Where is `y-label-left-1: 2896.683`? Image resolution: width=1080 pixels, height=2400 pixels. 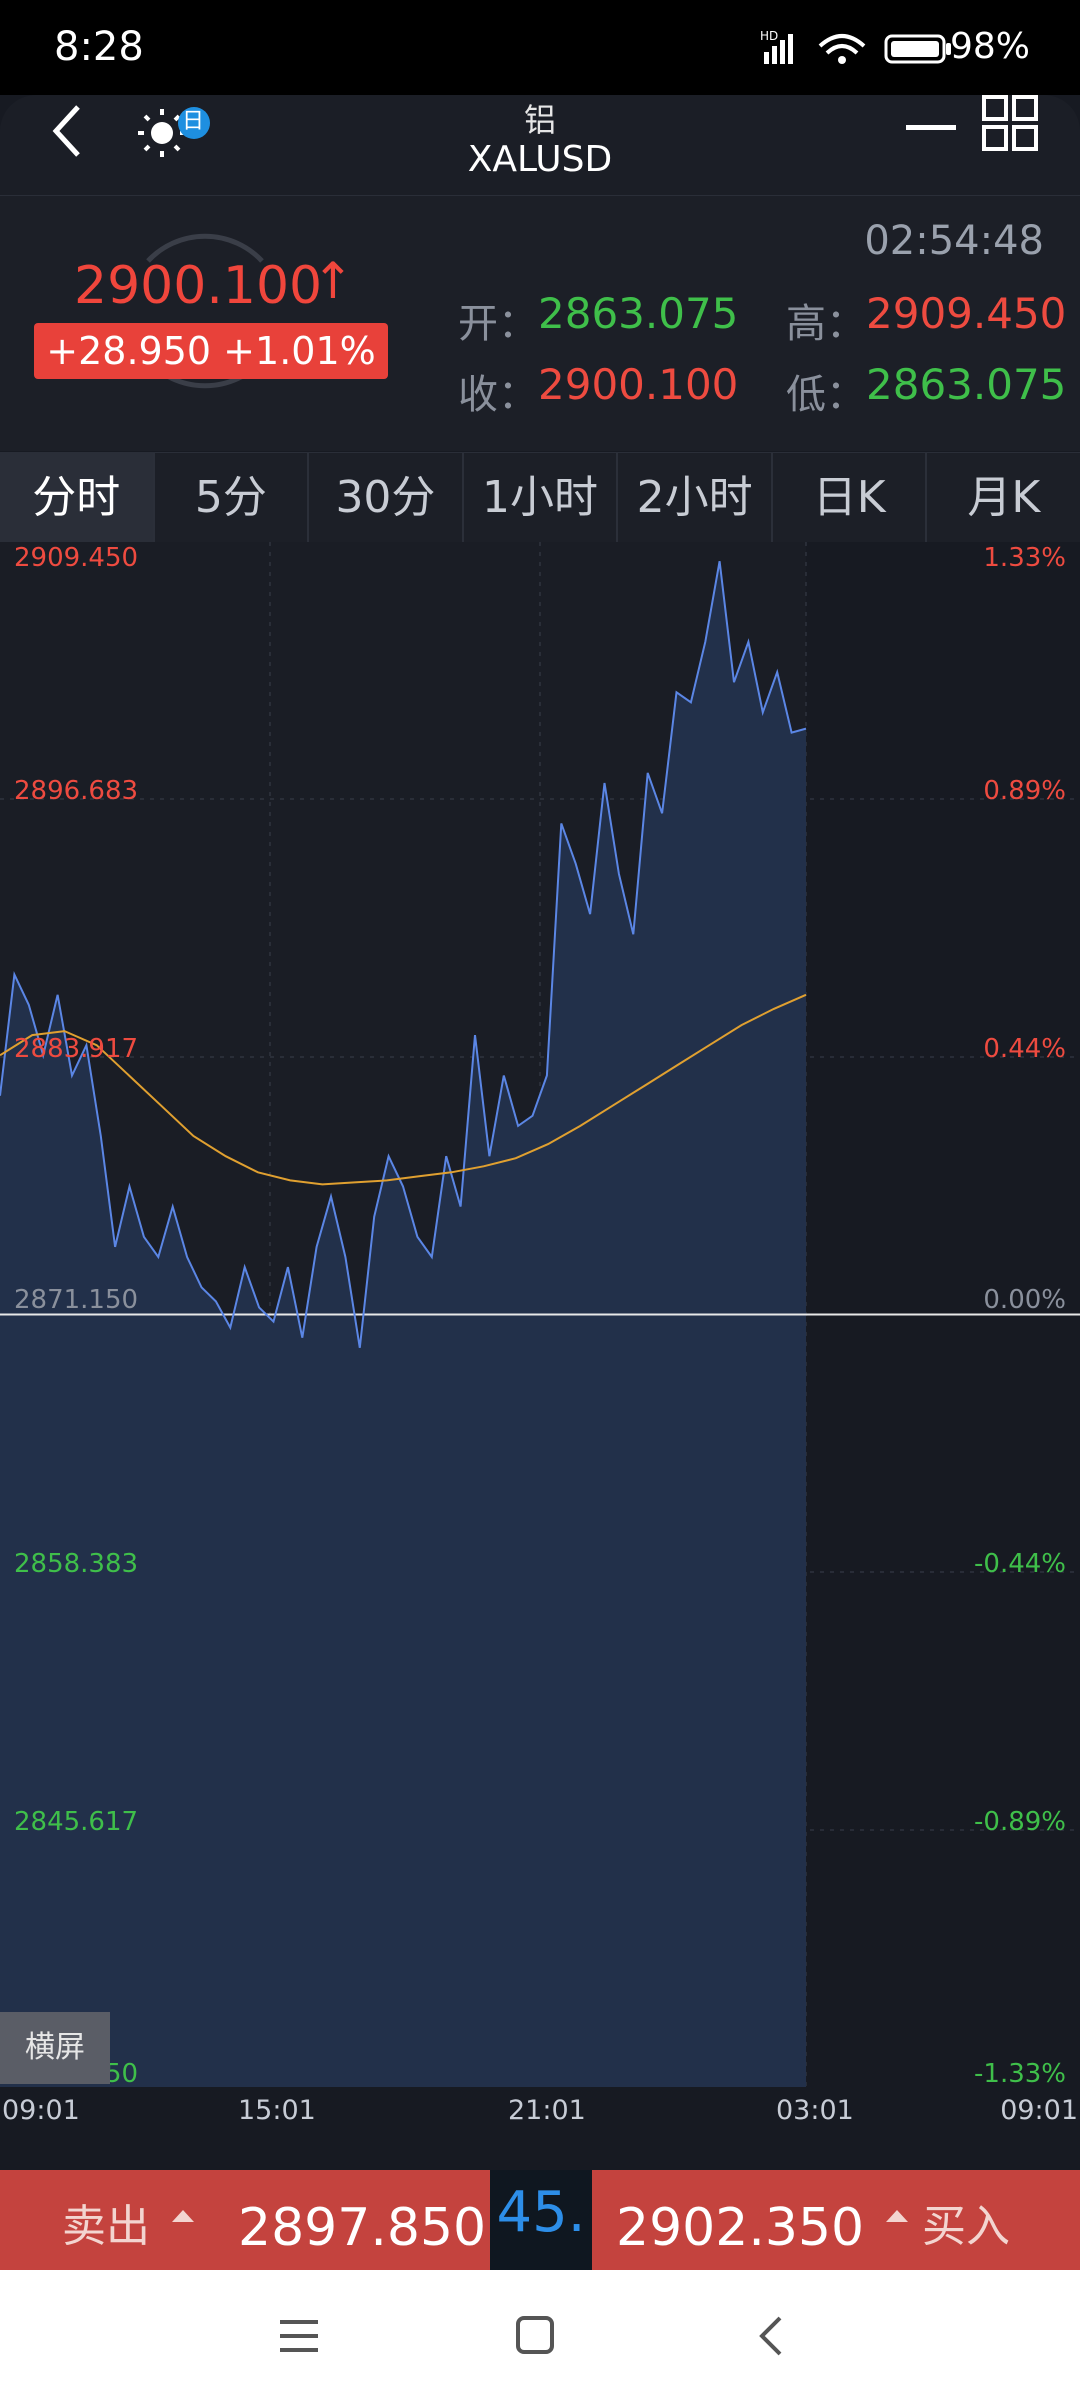
y-label-left-1: 2896.683 is located at coordinates (76, 791).